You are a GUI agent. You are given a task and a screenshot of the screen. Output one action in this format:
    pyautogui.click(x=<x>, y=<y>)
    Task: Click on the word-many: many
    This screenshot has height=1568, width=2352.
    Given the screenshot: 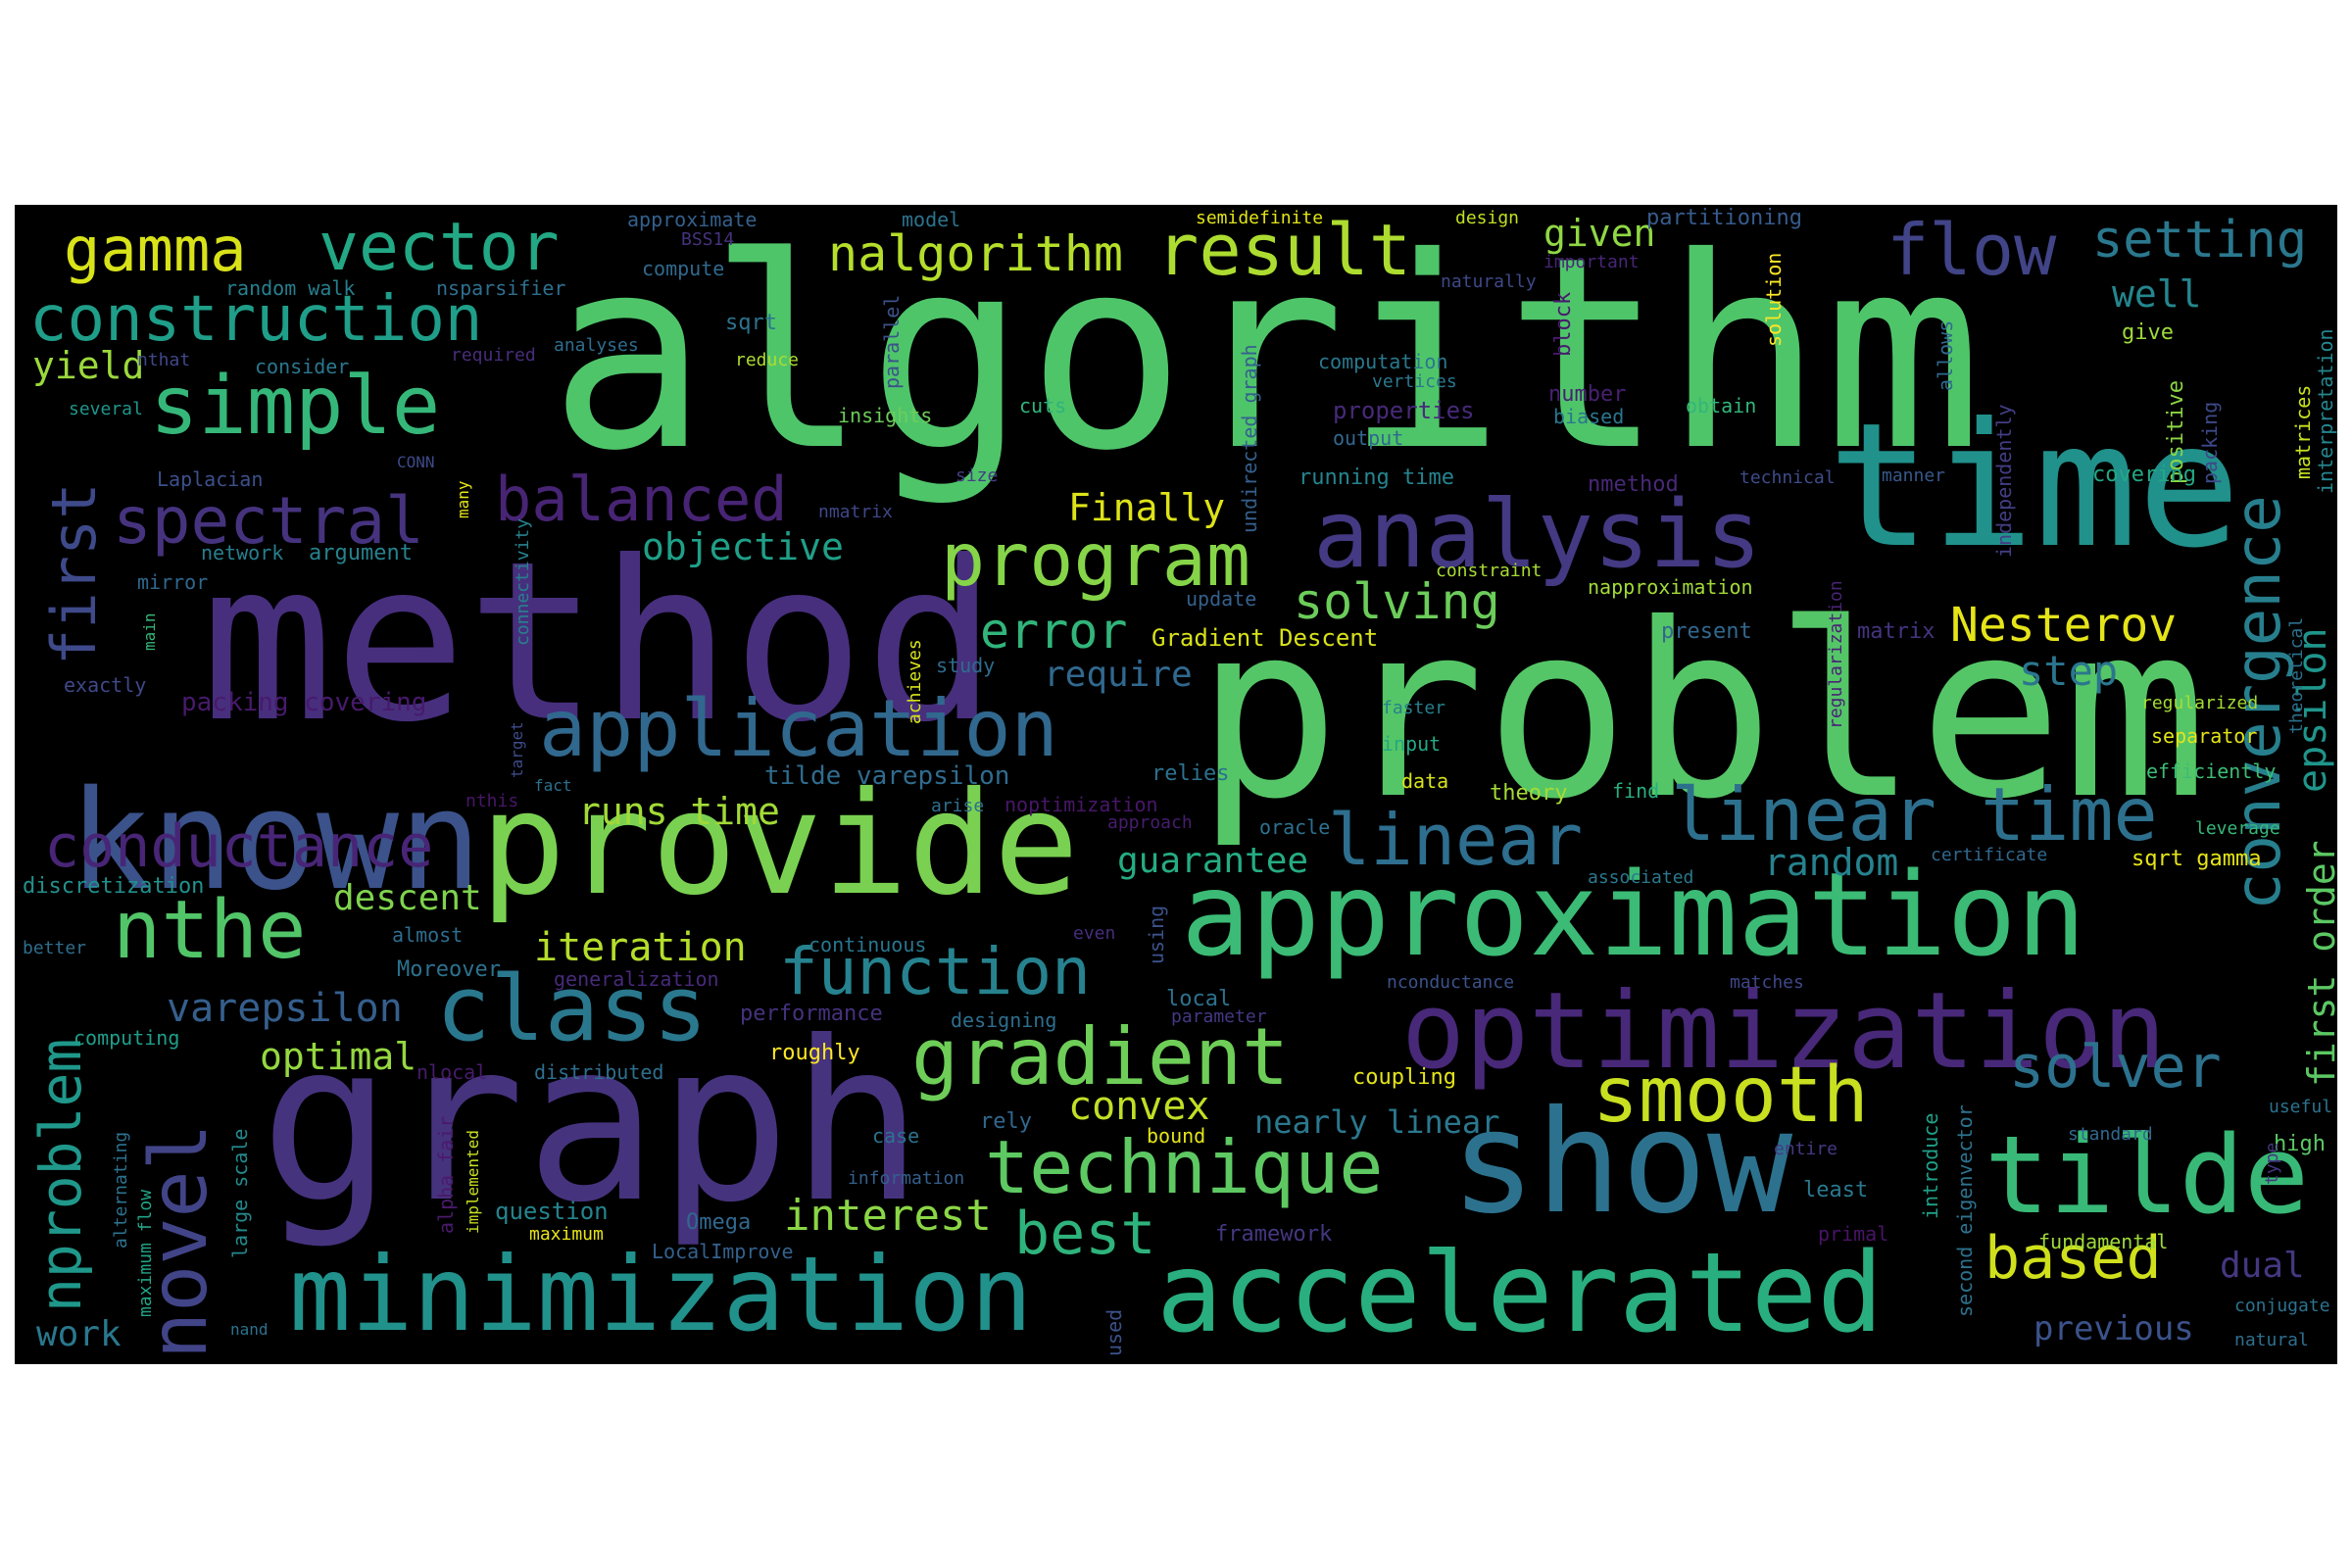 What is the action you would take?
    pyautogui.click(x=463, y=499)
    